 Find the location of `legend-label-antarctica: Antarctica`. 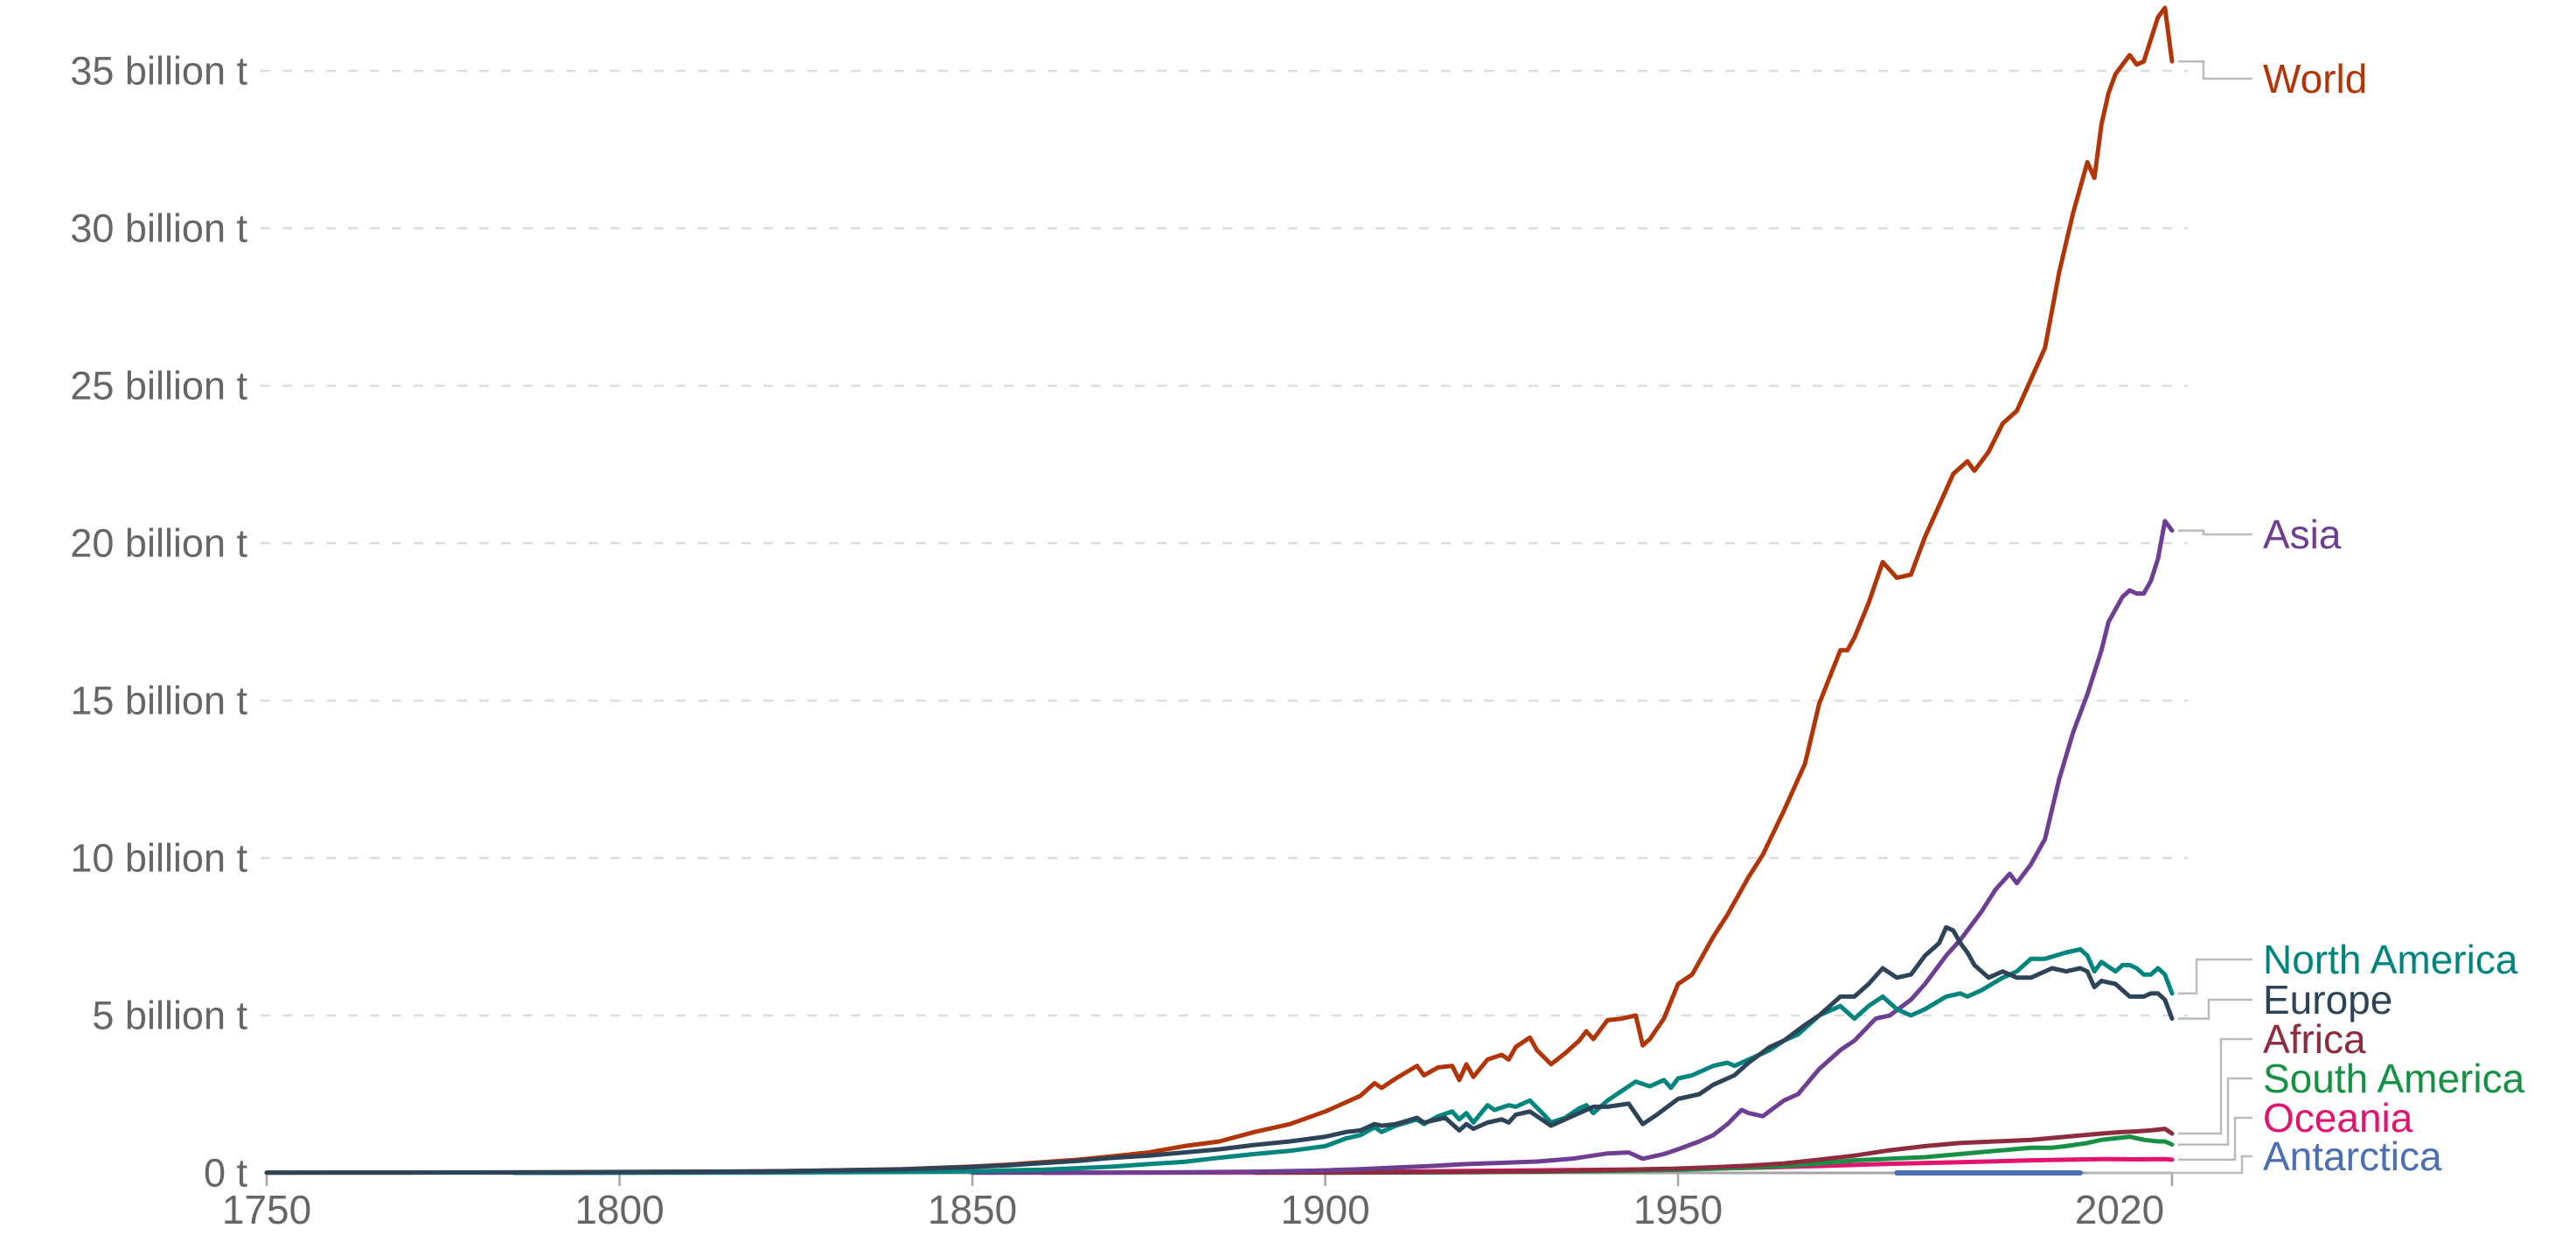

legend-label-antarctica: Antarctica is located at coordinates (2352, 1157).